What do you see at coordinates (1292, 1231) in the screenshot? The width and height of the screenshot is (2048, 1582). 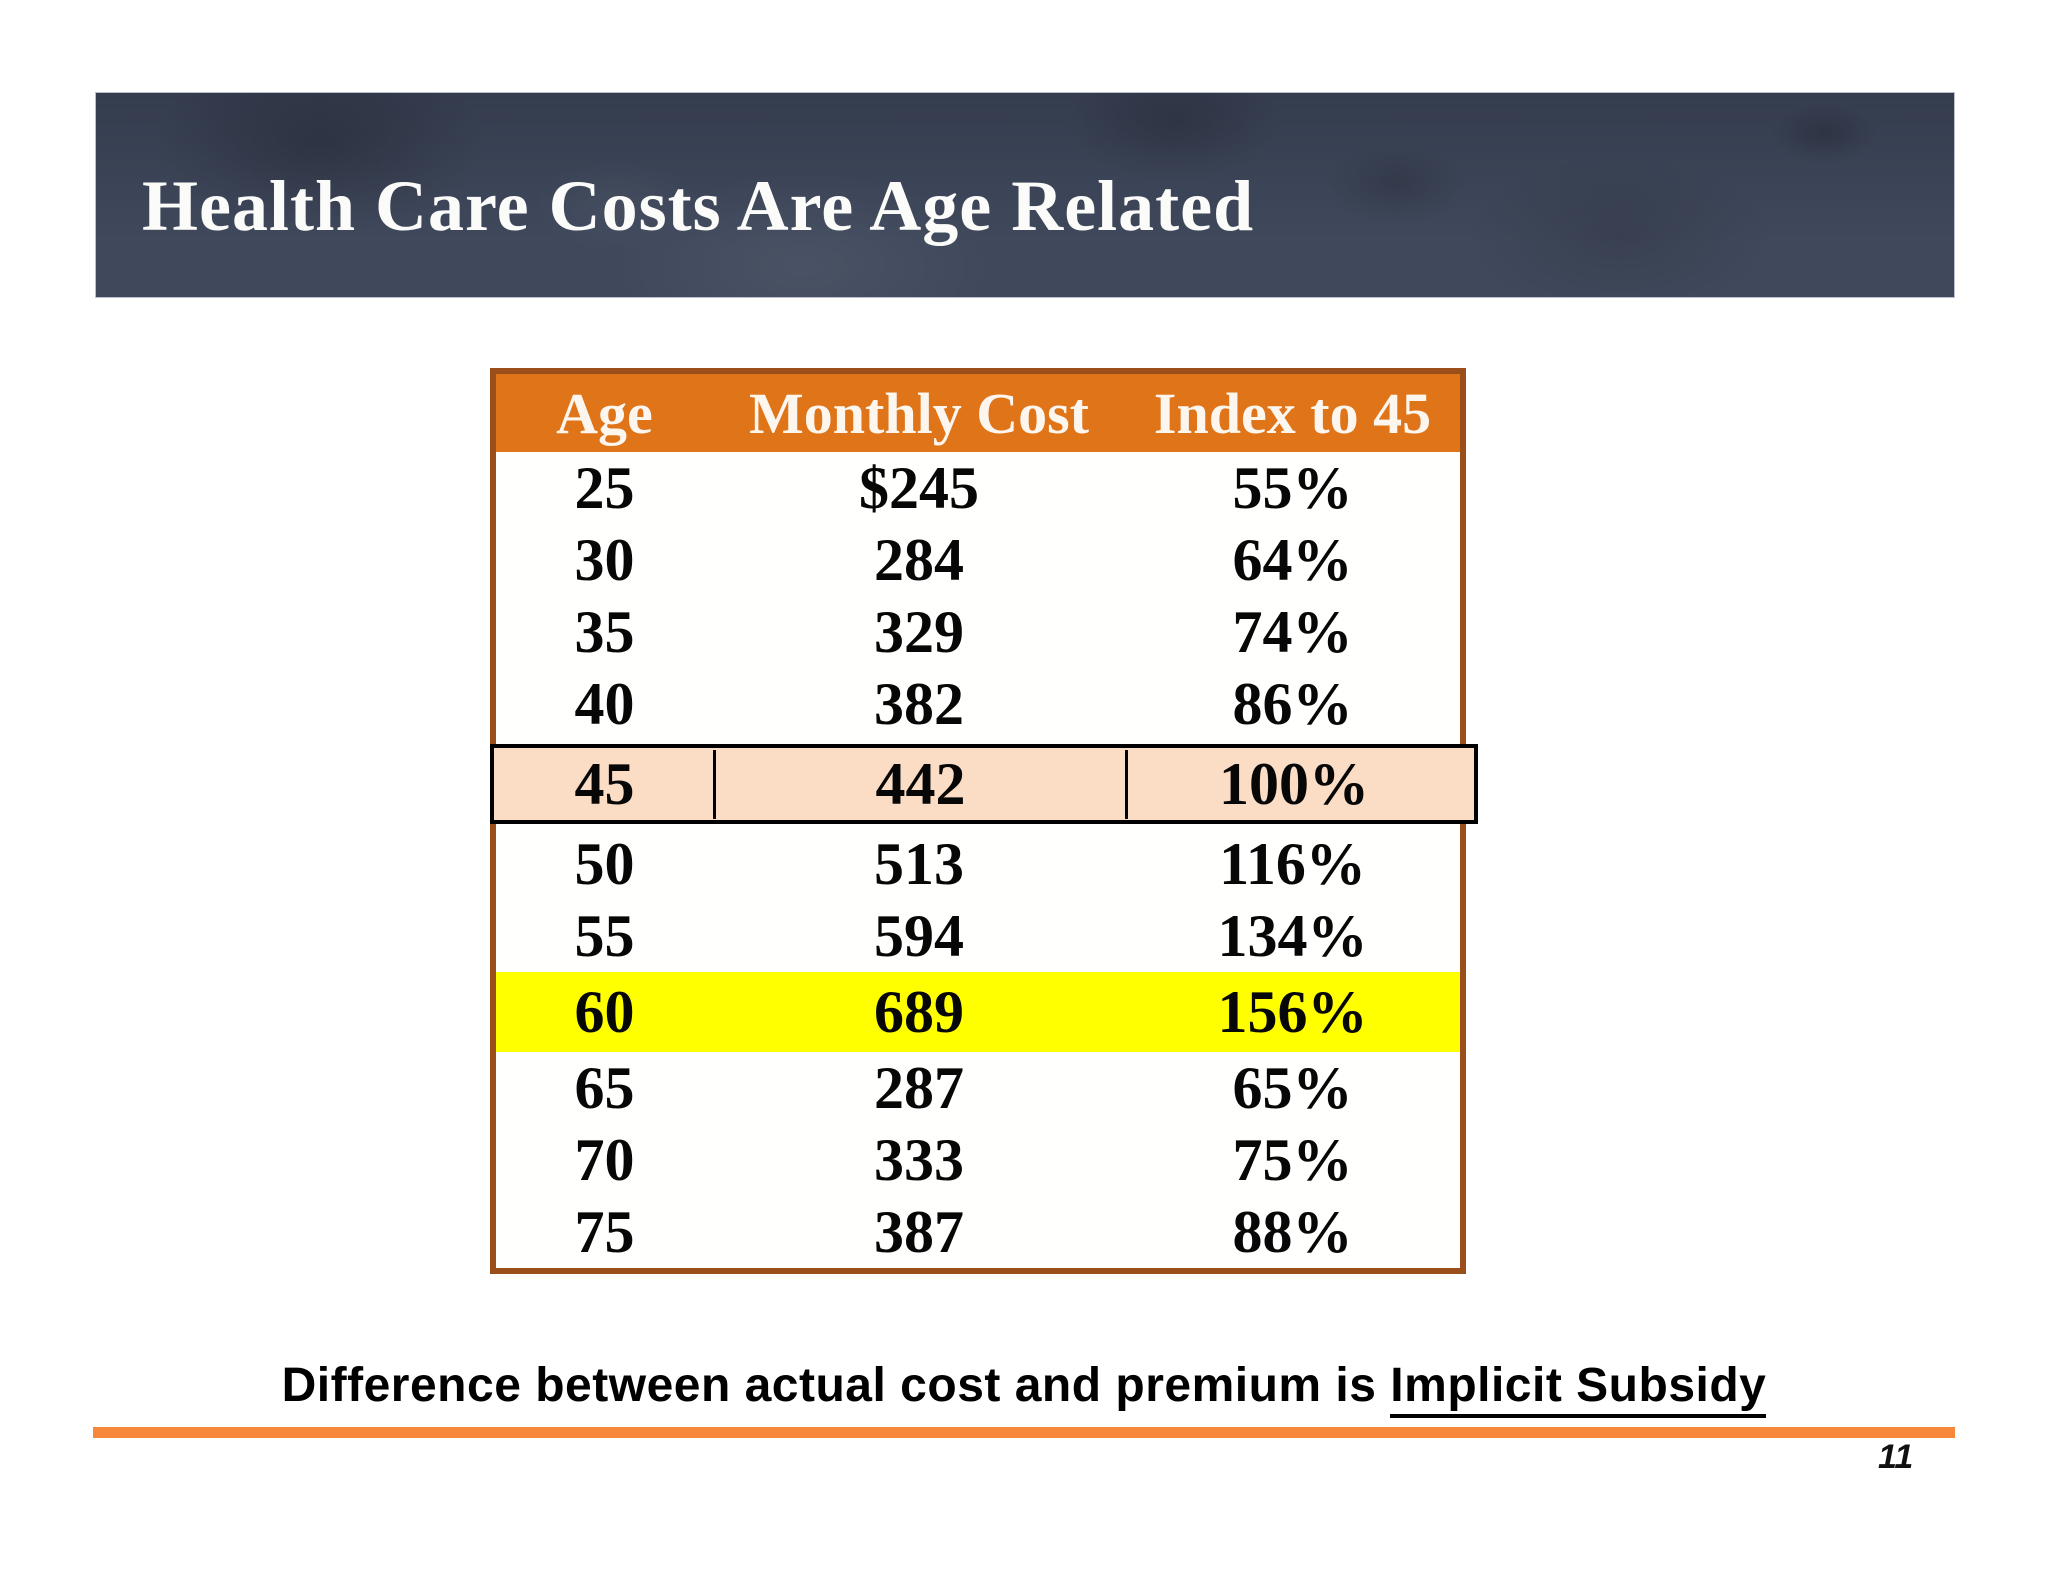 I see `table-cell: 88%` at bounding box center [1292, 1231].